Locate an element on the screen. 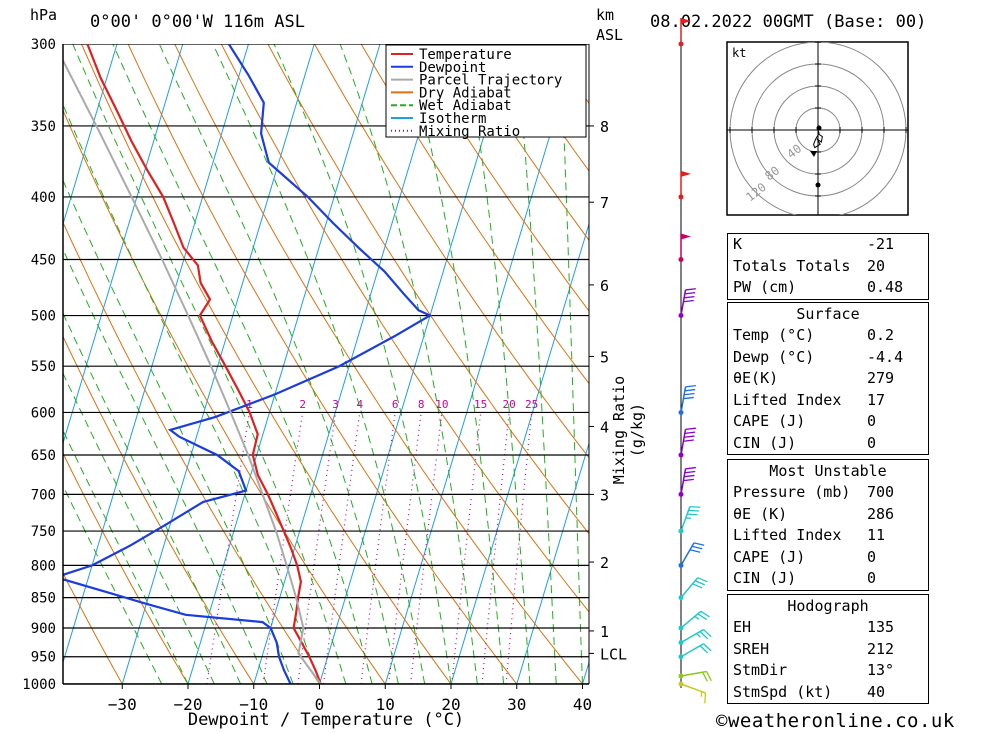 This screenshot has width=1000, height=733. index-row-pw: PW (cm) 0.48 is located at coordinates (818, 287).